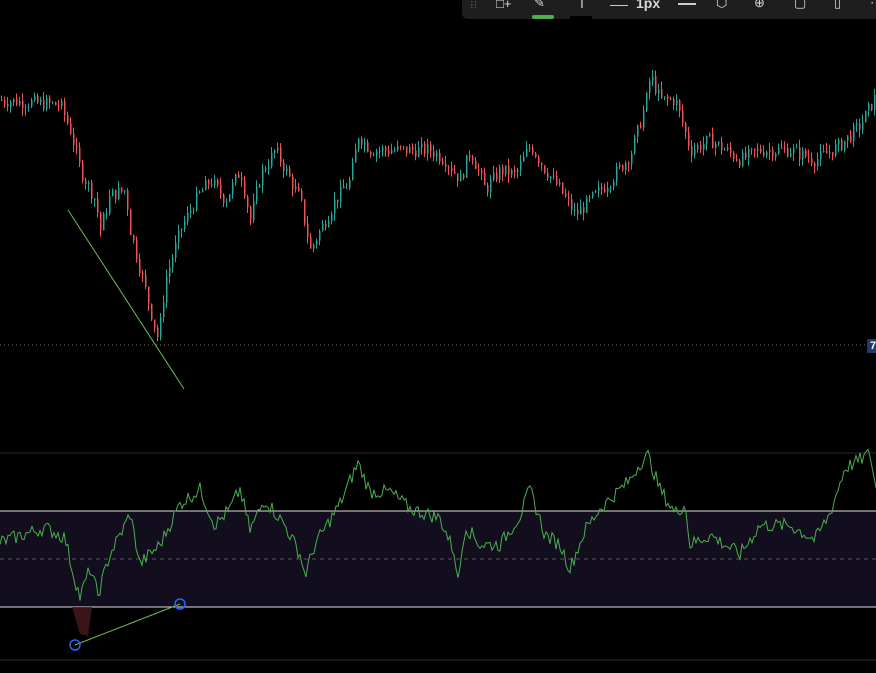 This screenshot has height=673, width=876. Describe the element at coordinates (722, 5) in the screenshot. I see `settings-icon: ⬡` at that location.